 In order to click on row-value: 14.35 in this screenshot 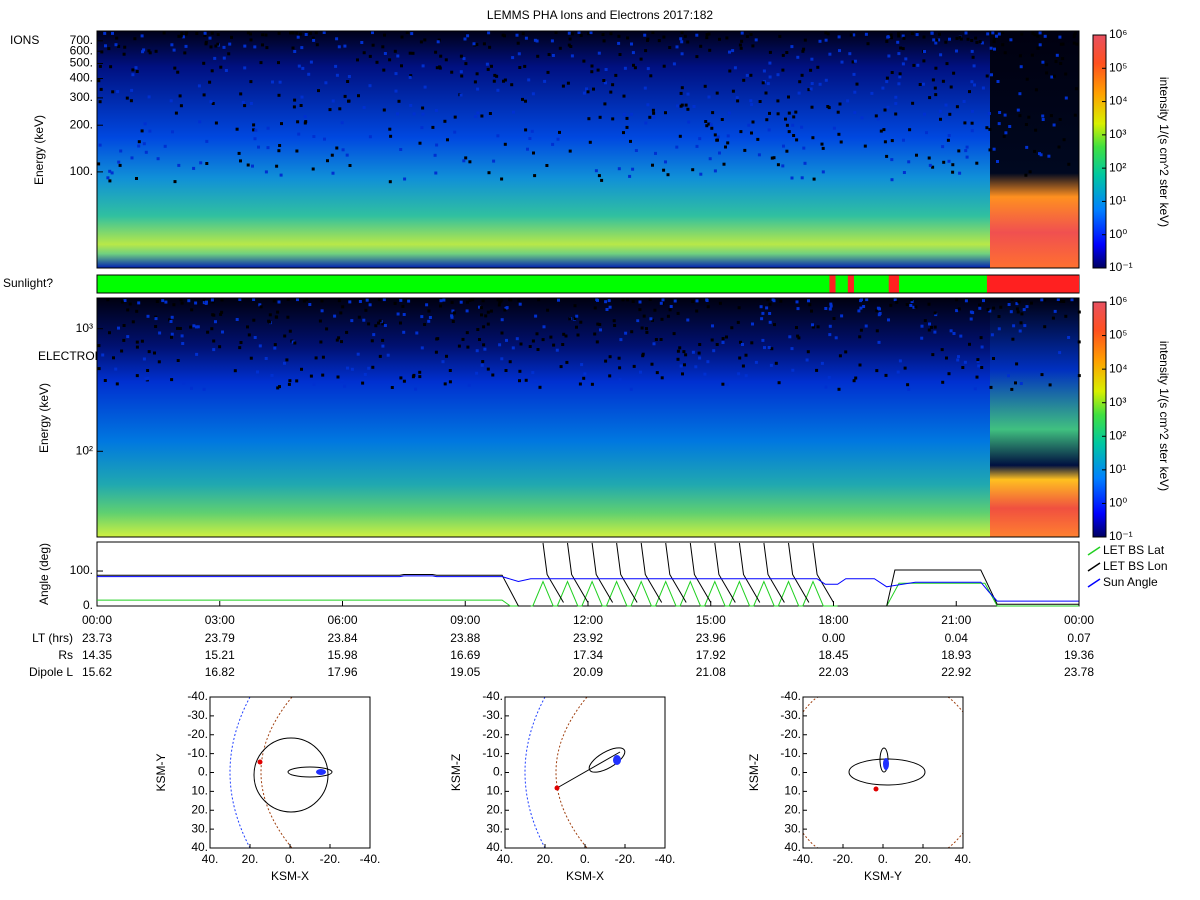, I will do `click(97, 655)`.